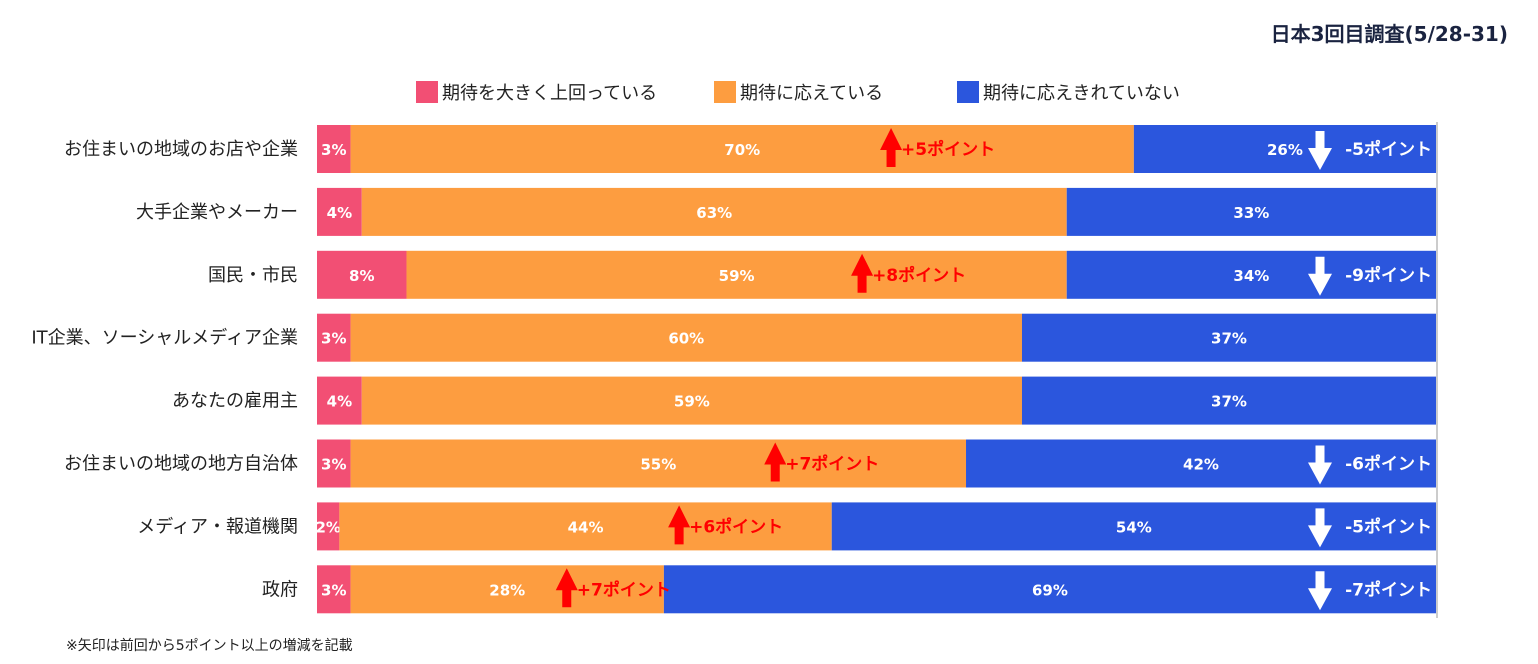  Describe the element at coordinates (209, 646) in the screenshot. I see `footnote: ※矢印は前回から5ポイント以上の増減を記載` at that location.